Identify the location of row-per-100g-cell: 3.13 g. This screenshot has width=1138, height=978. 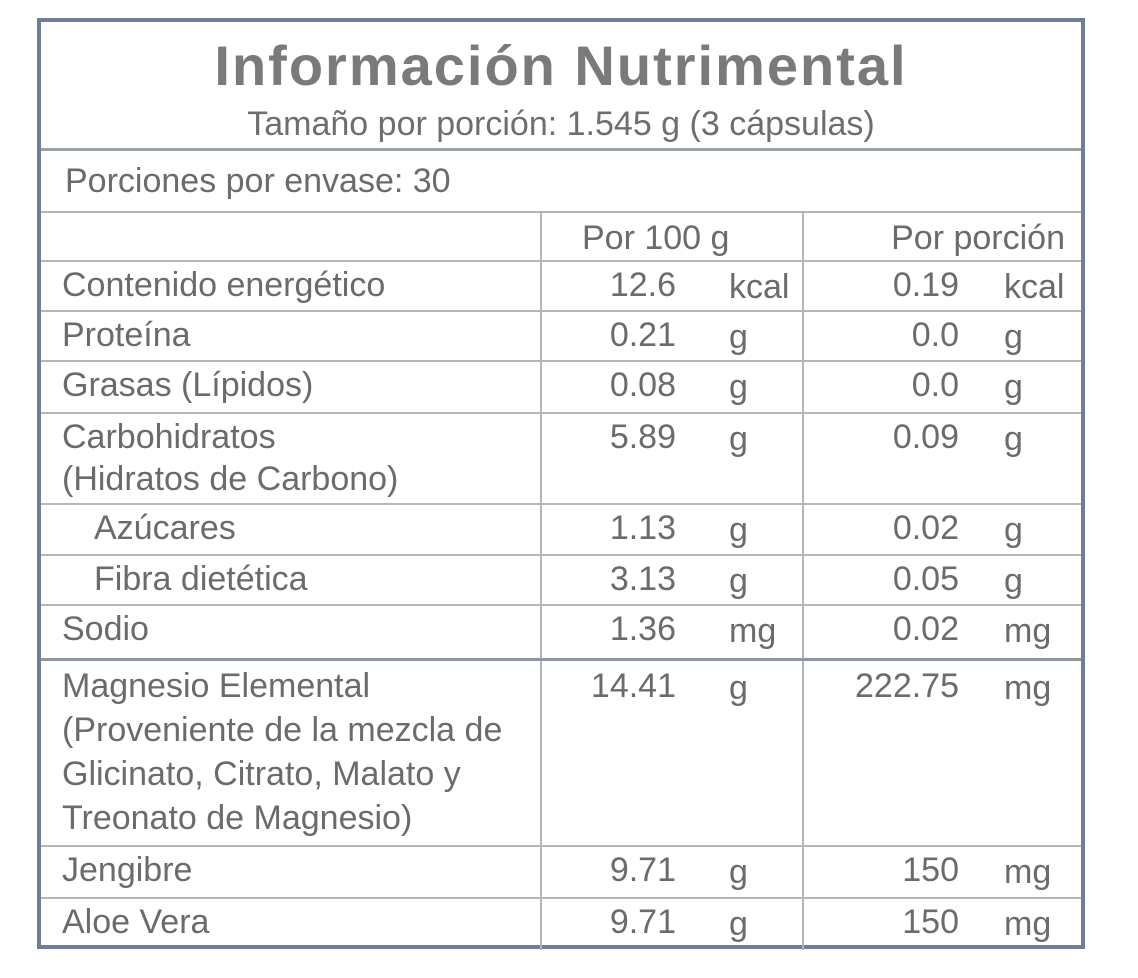
(673, 580).